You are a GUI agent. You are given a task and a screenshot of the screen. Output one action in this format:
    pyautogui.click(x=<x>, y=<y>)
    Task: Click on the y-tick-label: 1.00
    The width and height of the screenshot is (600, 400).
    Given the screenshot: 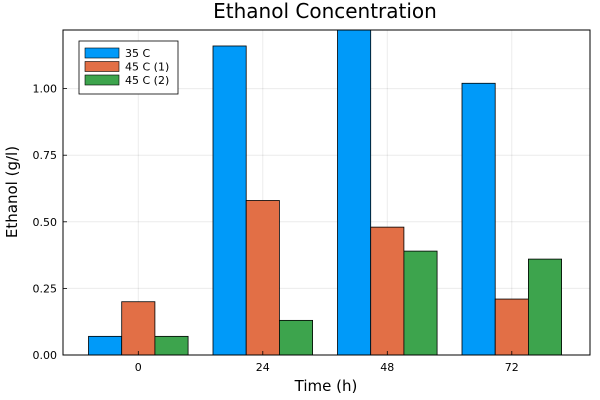 What is the action you would take?
    pyautogui.click(x=45, y=89)
    